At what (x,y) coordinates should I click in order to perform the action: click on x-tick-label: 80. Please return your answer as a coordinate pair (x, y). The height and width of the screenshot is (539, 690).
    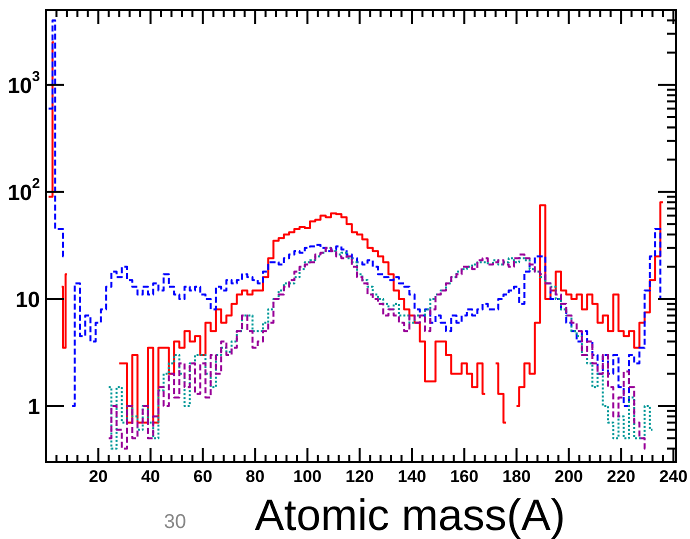
    Looking at the image, I should click on (255, 476).